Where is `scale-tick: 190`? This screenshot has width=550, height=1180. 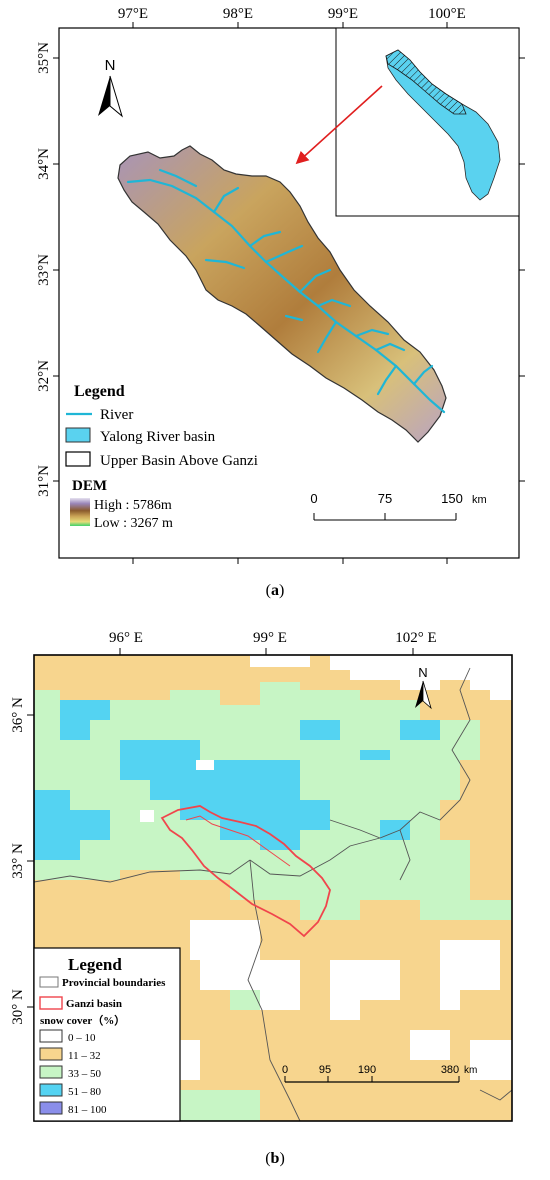
scale-tick: 190 is located at coordinates (367, 1070).